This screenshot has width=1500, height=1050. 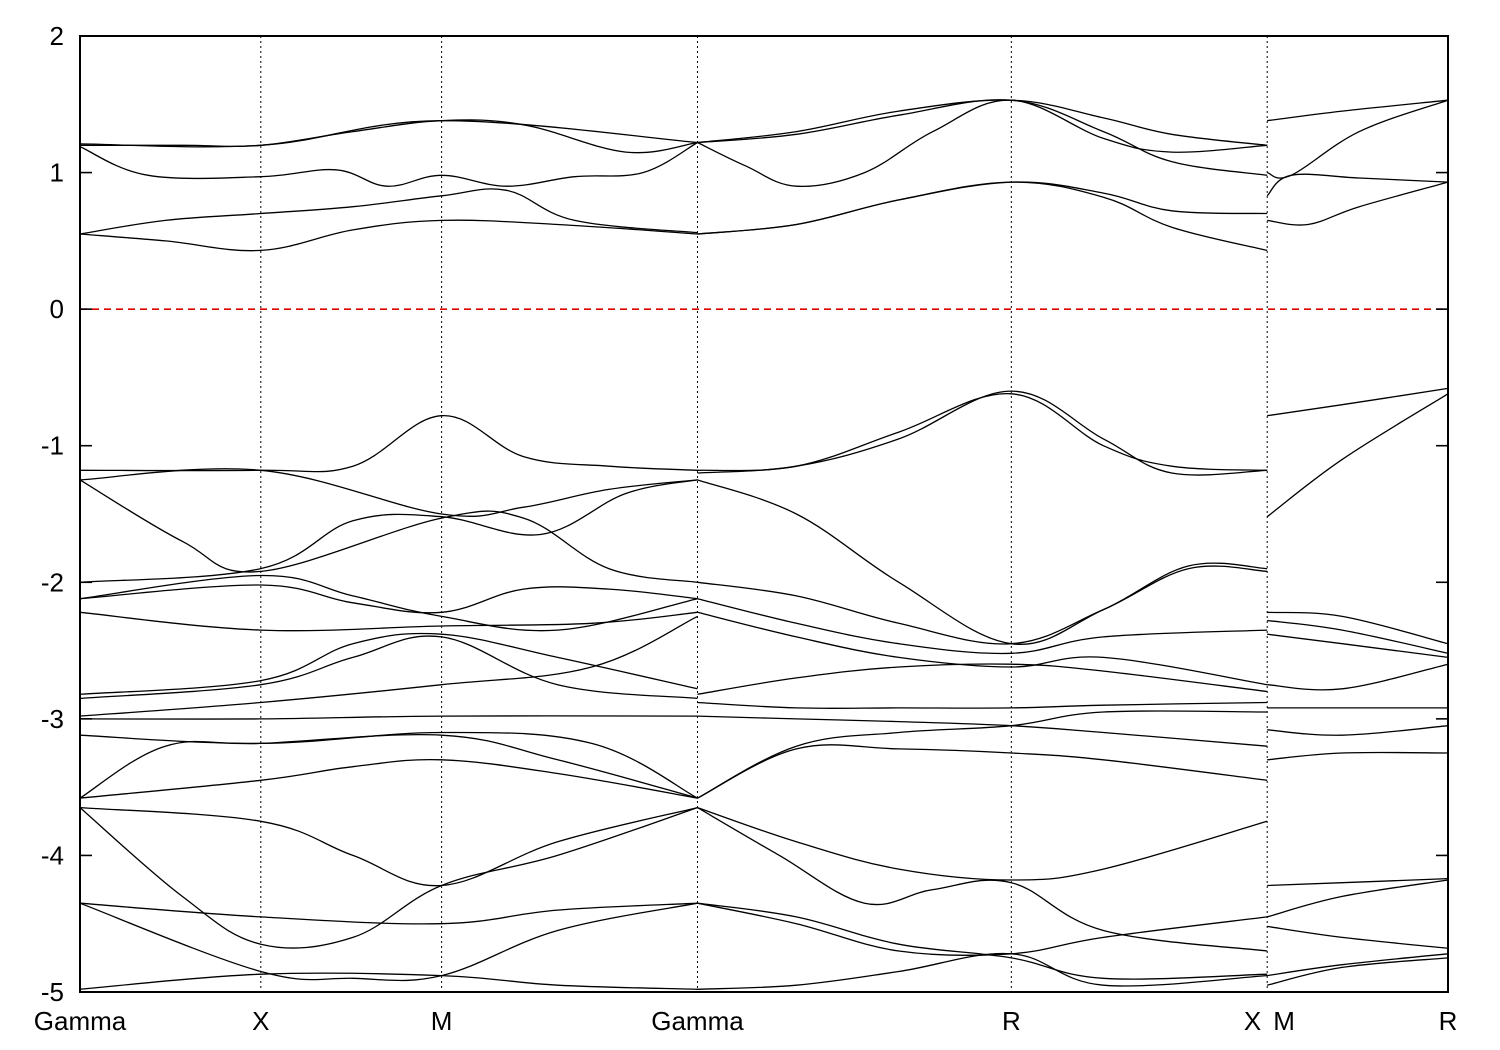 I want to click on y-tick-label: -3, so click(x=52, y=719).